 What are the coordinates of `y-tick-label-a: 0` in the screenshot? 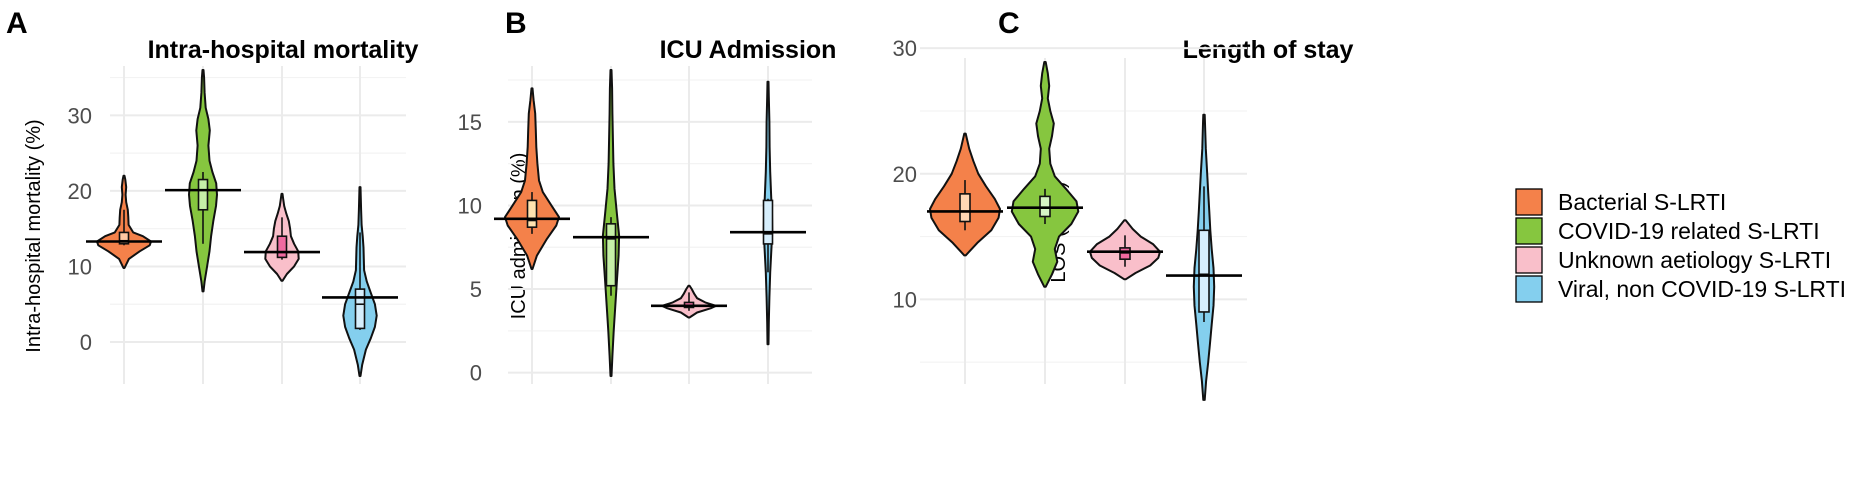 It's located at (86, 342).